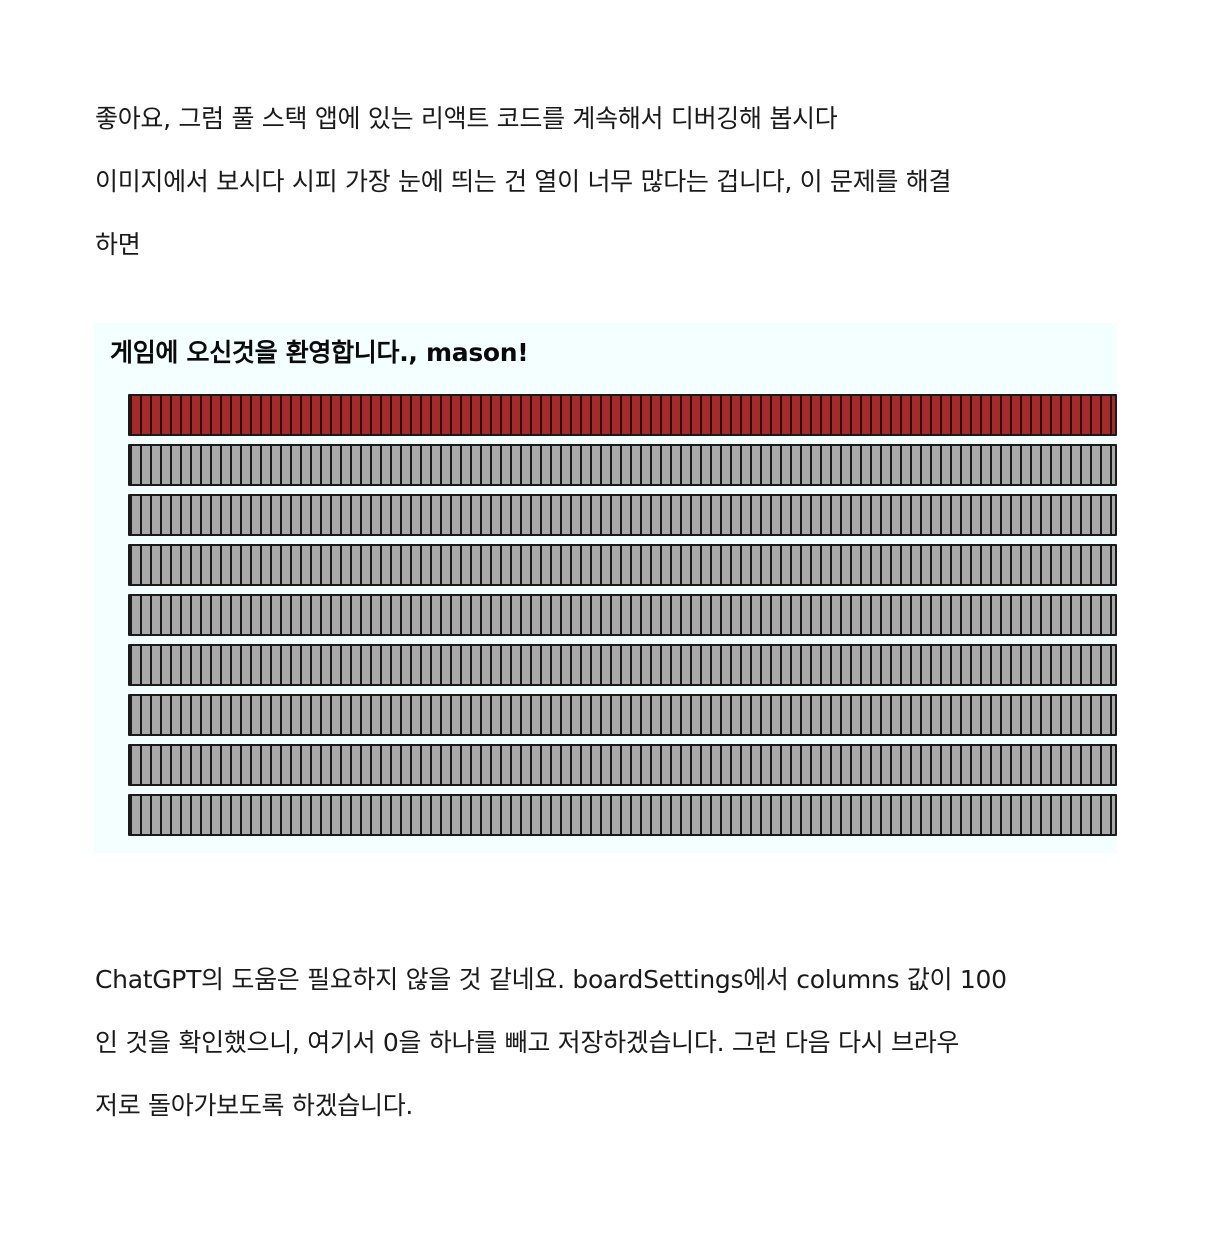 The height and width of the screenshot is (1252, 1220). I want to click on board-row-active, so click(622, 415).